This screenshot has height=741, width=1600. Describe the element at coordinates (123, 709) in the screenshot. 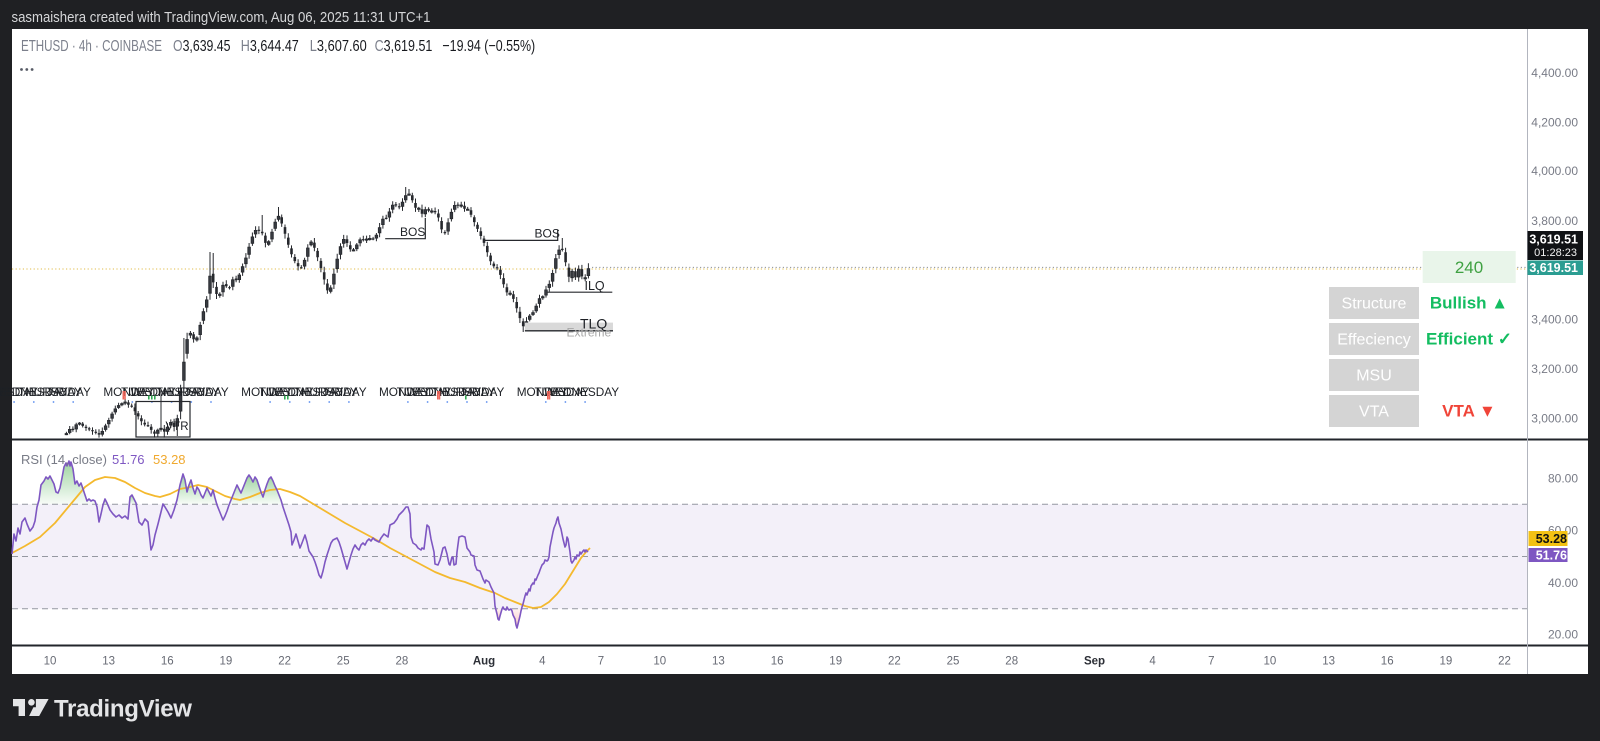

I see `svg-text: TradingView` at that location.